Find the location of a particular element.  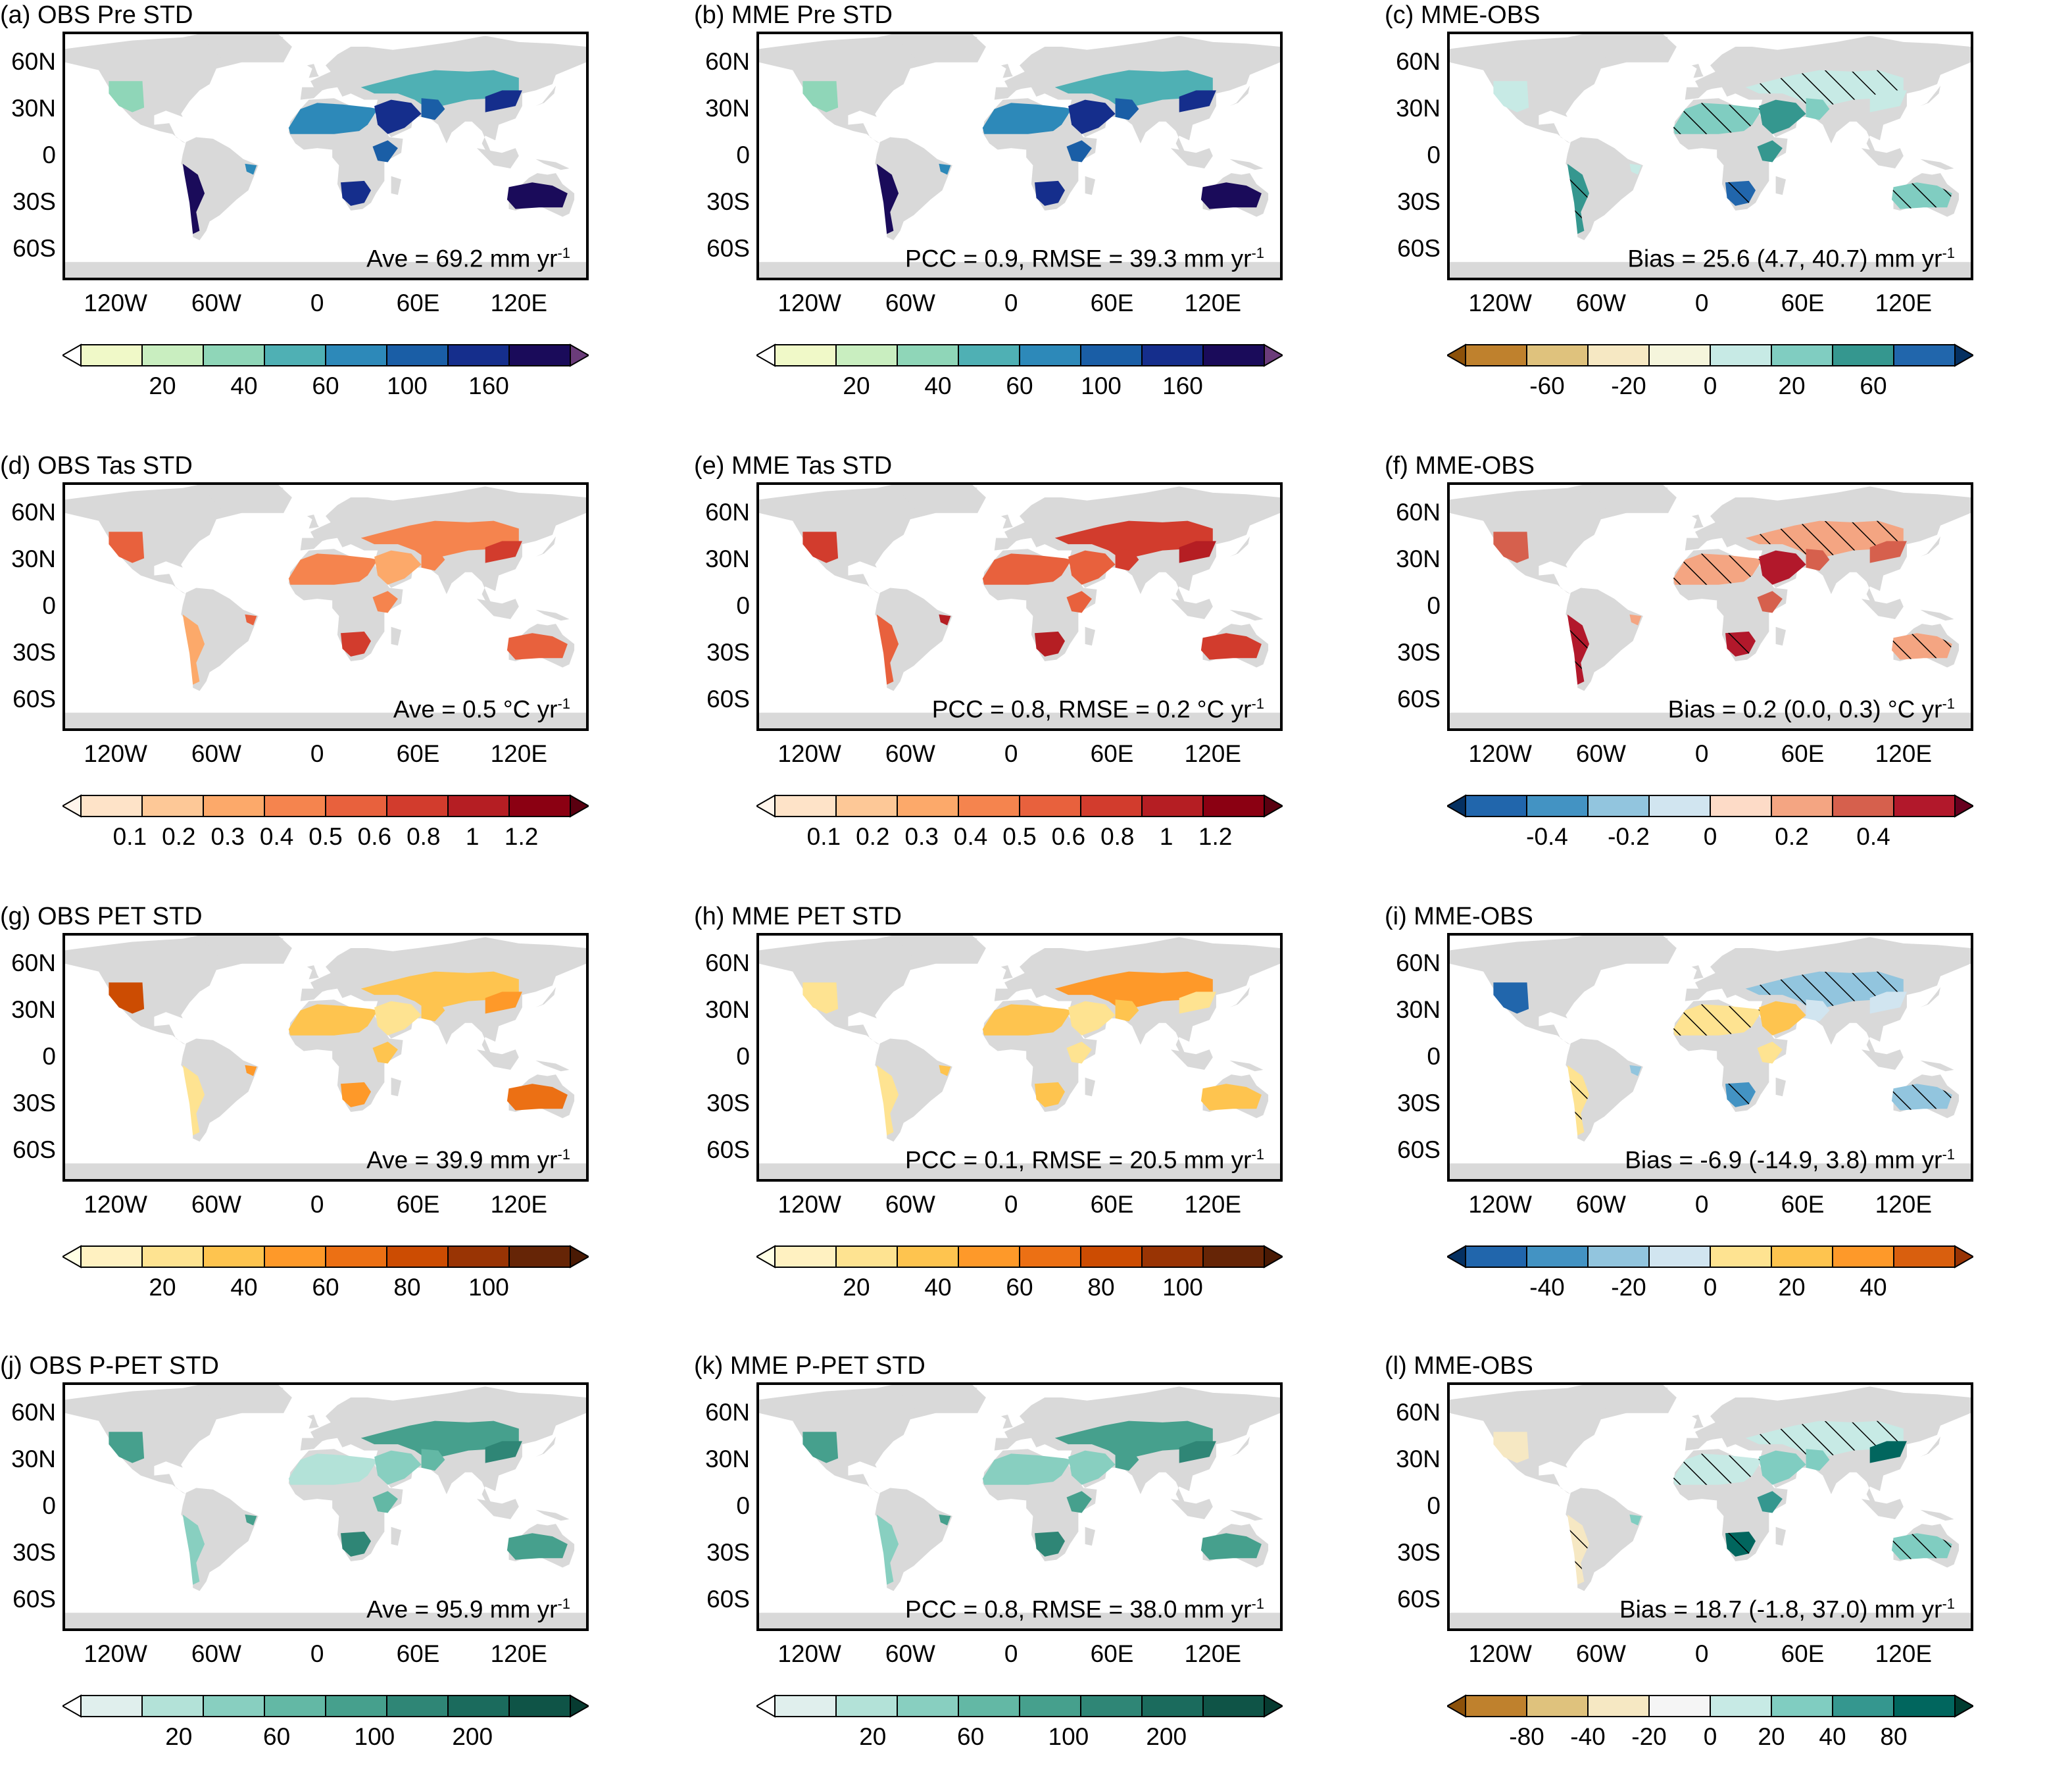

colorbar-label: -40 is located at coordinates (1588, 1736).